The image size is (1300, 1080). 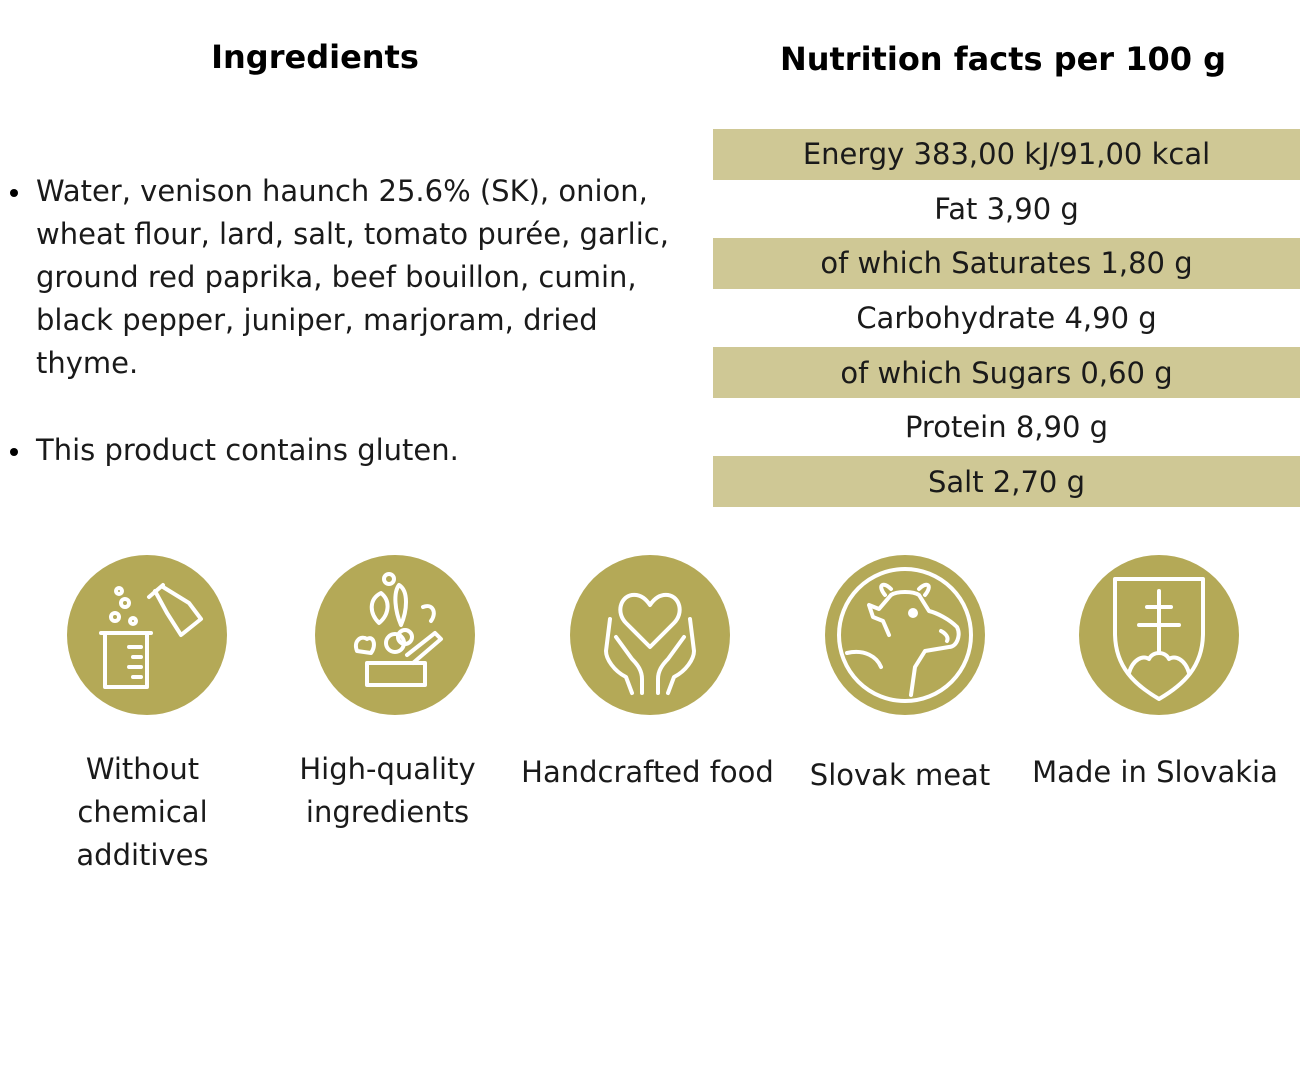 What do you see at coordinates (348, 450) in the screenshot?
I see `allergen-note: This product contains gluten.` at bounding box center [348, 450].